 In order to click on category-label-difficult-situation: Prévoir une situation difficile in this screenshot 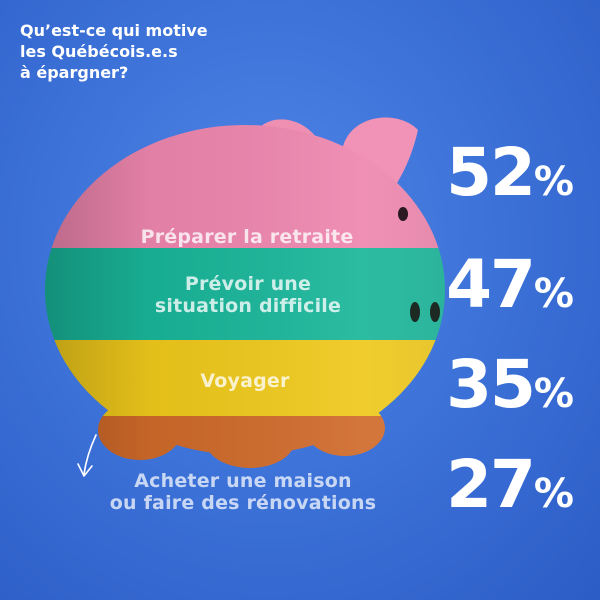, I will do `click(248, 295)`.